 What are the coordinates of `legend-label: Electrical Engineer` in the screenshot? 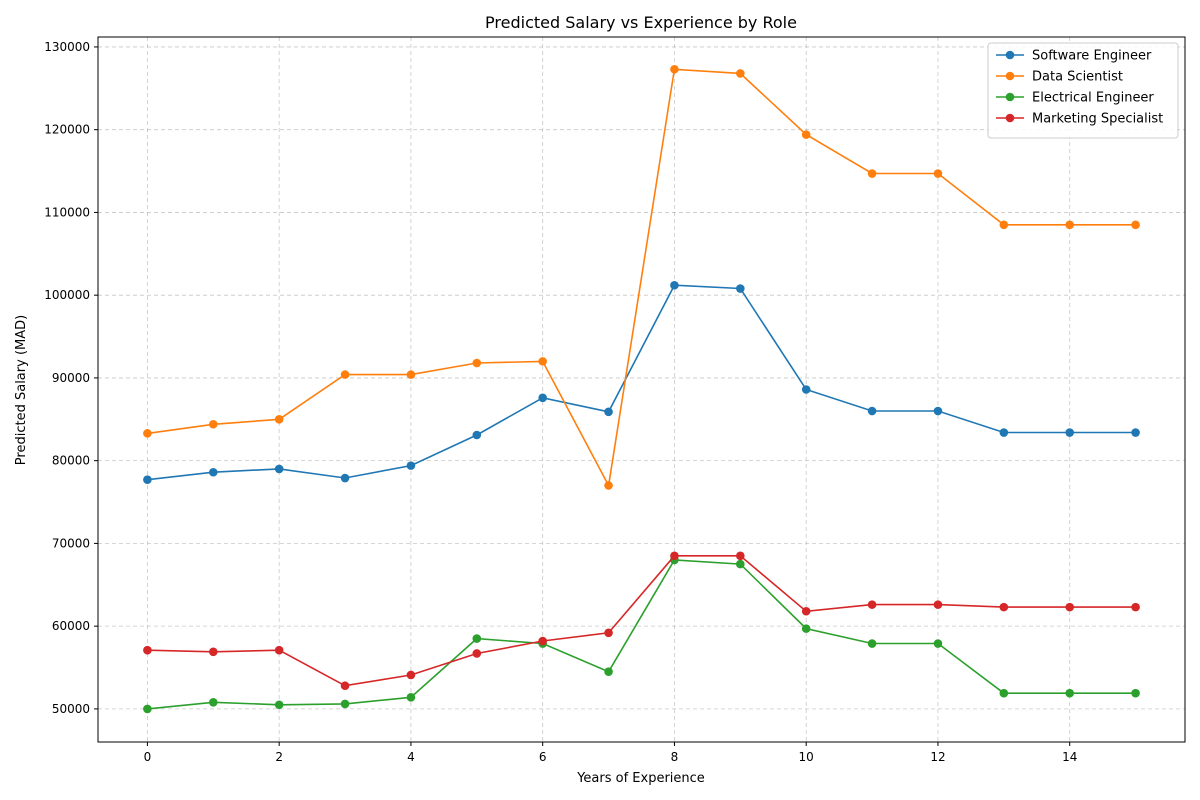 It's located at (1093, 98).